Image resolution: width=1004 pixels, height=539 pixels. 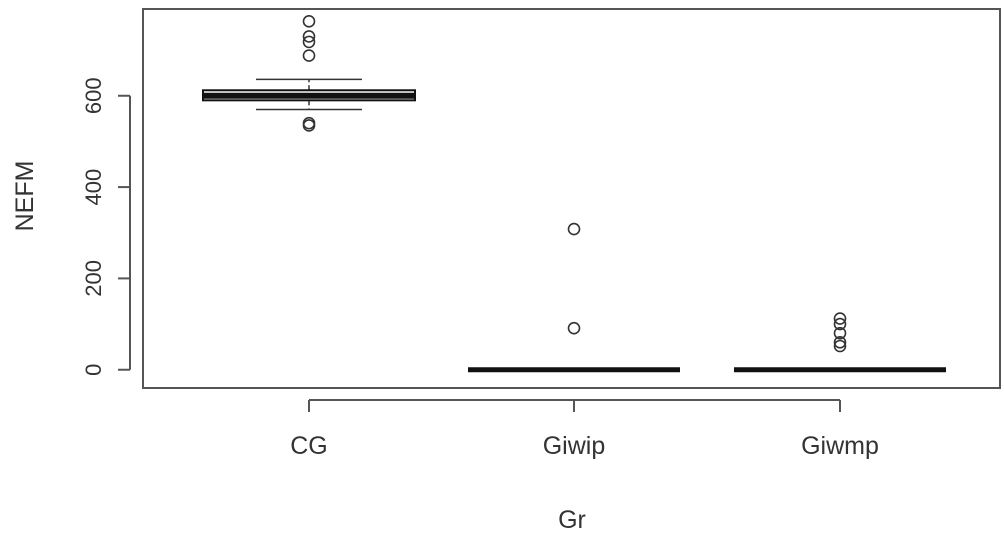 What do you see at coordinates (574, 297) in the screenshot?
I see `box-giwip` at bounding box center [574, 297].